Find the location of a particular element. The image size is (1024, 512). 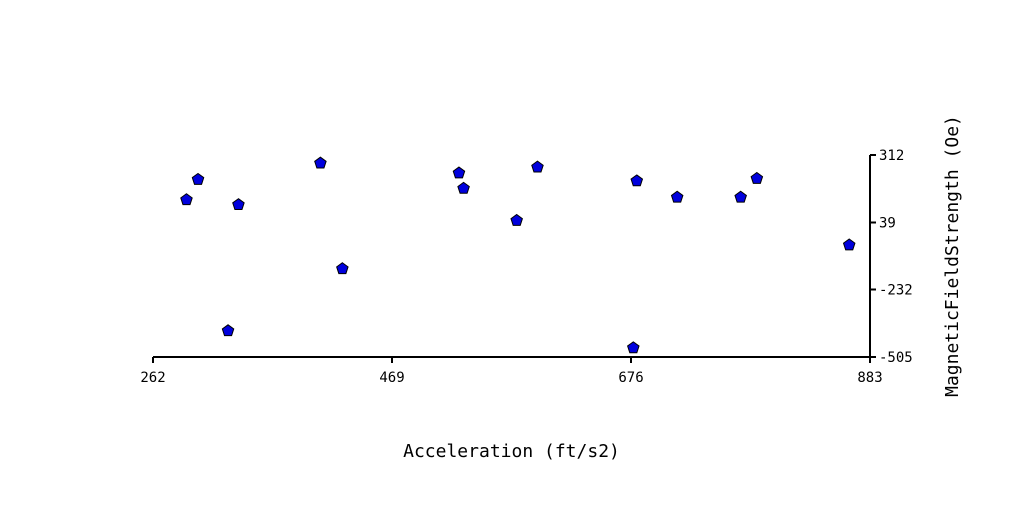

x-tick-label: 262 is located at coordinates (152, 378).